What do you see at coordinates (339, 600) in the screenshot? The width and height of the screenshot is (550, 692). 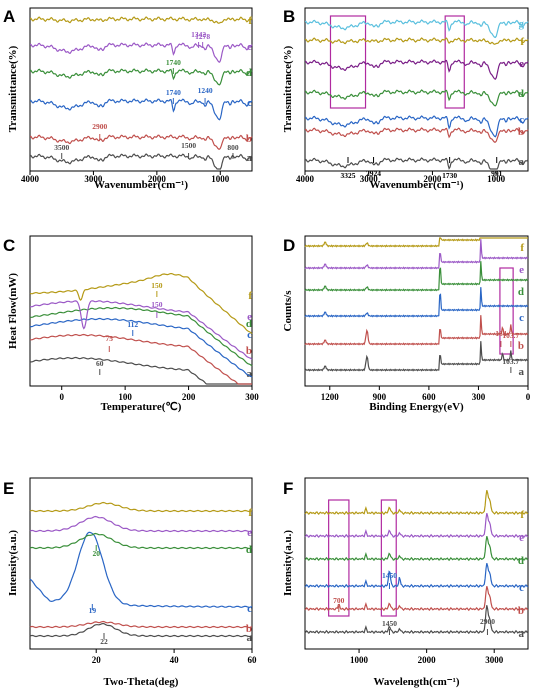 I see `annotation-label: 700` at bounding box center [339, 600].